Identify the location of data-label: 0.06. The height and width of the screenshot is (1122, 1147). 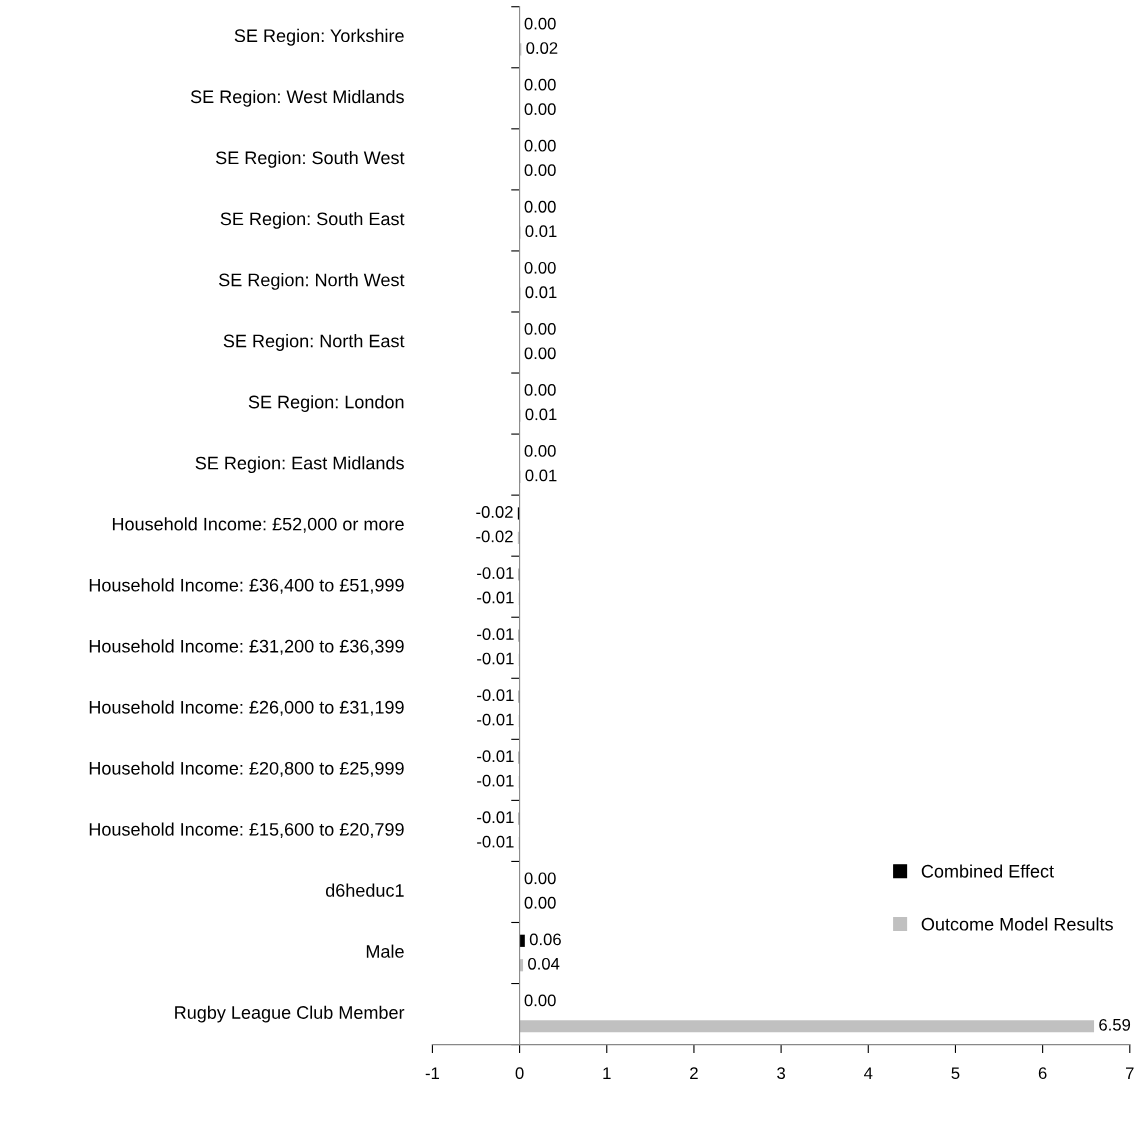
(545, 939).